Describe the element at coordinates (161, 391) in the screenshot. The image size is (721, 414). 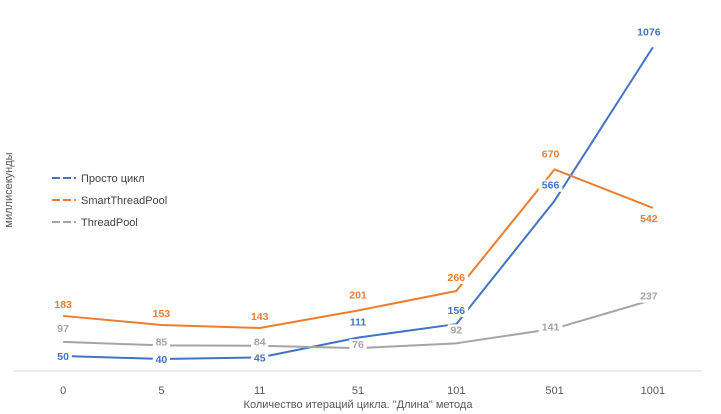
I see `x-tick-label: 5` at that location.